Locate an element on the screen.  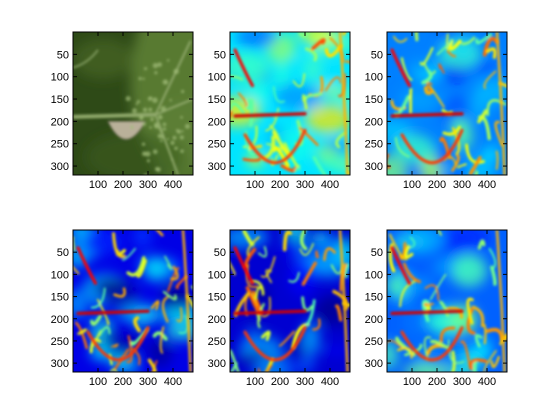
panel-bottom-right: 100 200 300 400 50 100 150 200 250 300 is located at coordinates (436, 308).